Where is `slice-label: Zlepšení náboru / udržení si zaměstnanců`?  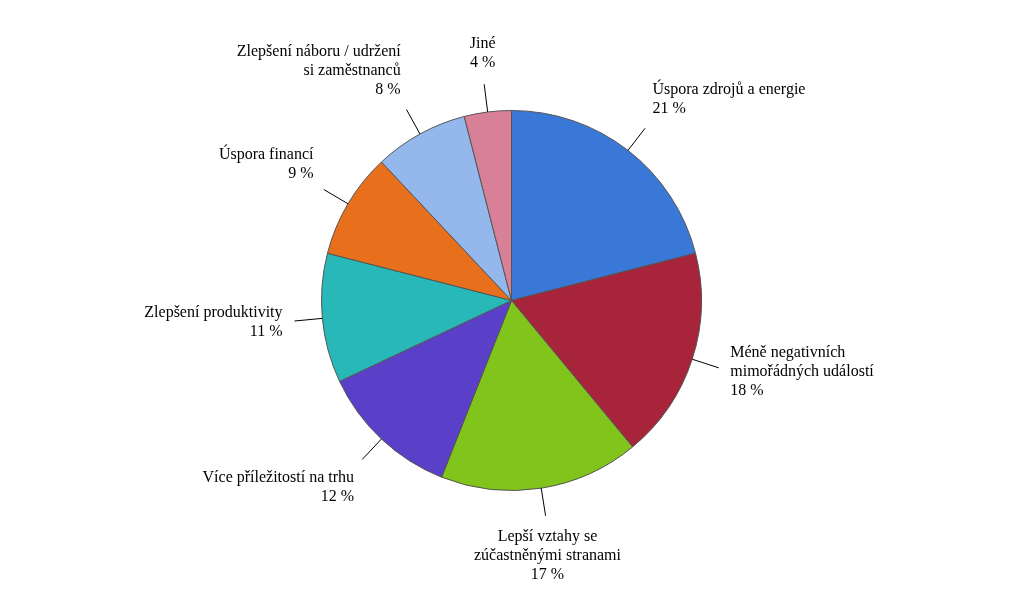
slice-label: Zlepšení náboru / udržení si zaměstnanců is located at coordinates (319, 59).